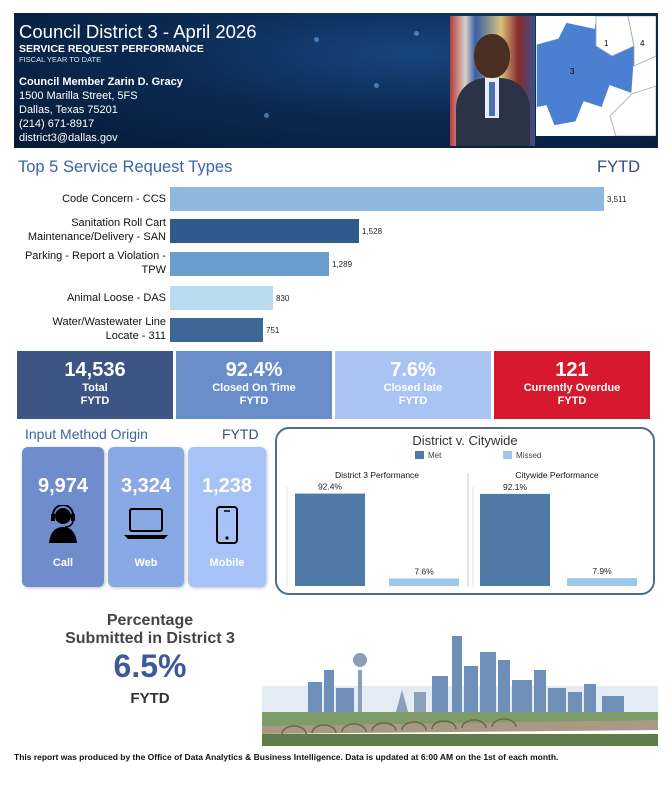 The image size is (672, 785). What do you see at coordinates (68, 110) in the screenshot?
I see `city-address: Dallas, Texas 75201` at bounding box center [68, 110].